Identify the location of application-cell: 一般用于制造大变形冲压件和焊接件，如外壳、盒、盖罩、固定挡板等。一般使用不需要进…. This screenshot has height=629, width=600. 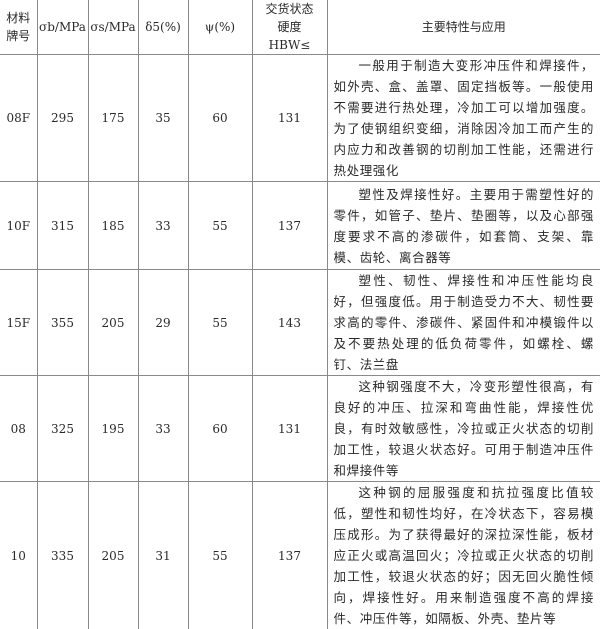
(463, 118).